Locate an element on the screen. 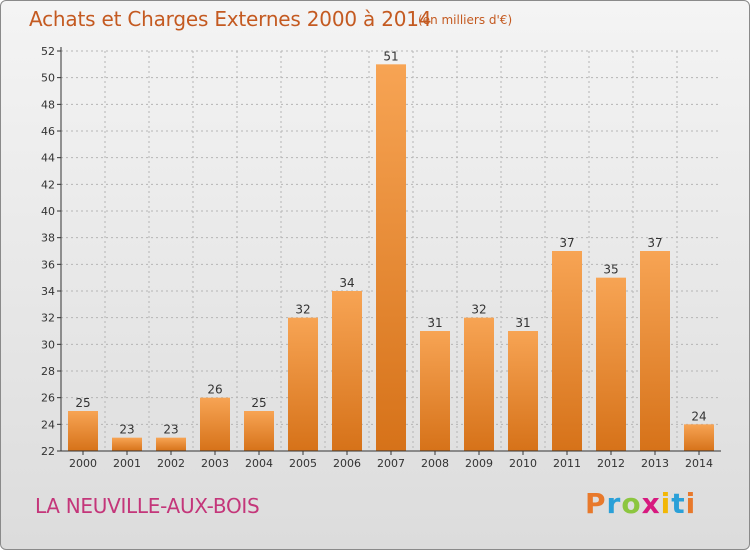 The width and height of the screenshot is (750, 550). commune-name: LA NEUVILLE-AUX-BOIS is located at coordinates (147, 506).